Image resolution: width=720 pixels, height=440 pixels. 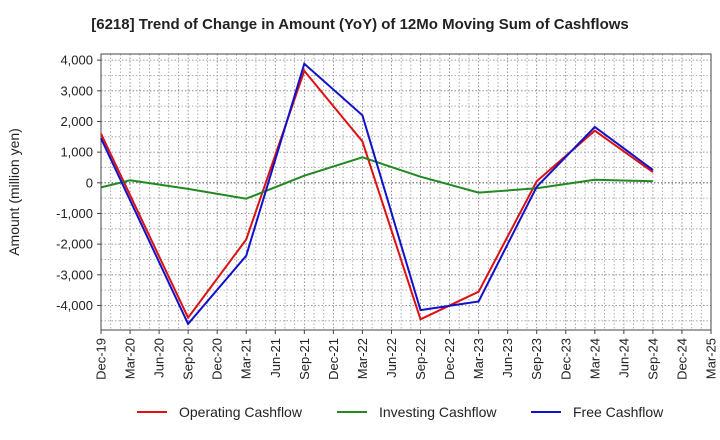 What do you see at coordinates (74, 244) in the screenshot?
I see `y-tick-label: -2,000` at bounding box center [74, 244].